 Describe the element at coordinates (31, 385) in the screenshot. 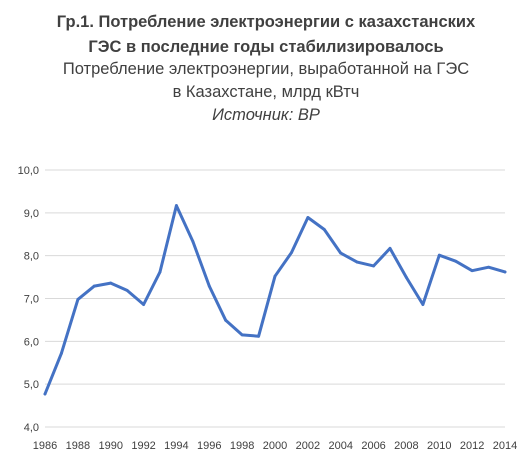

I see `y-tick-label: 5,0` at that location.